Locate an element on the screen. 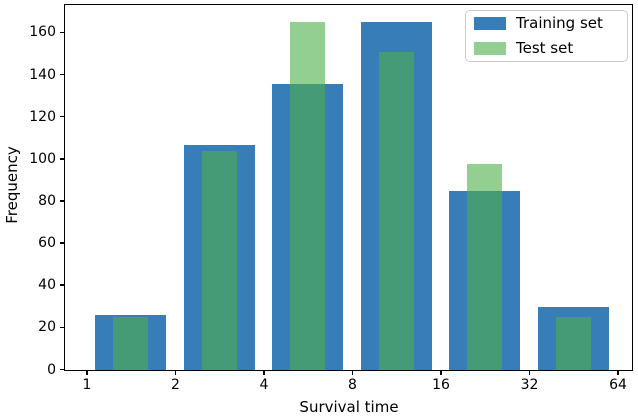 This screenshot has height=420, width=638. legend-item-training-set: Training set is located at coordinates (546, 23).